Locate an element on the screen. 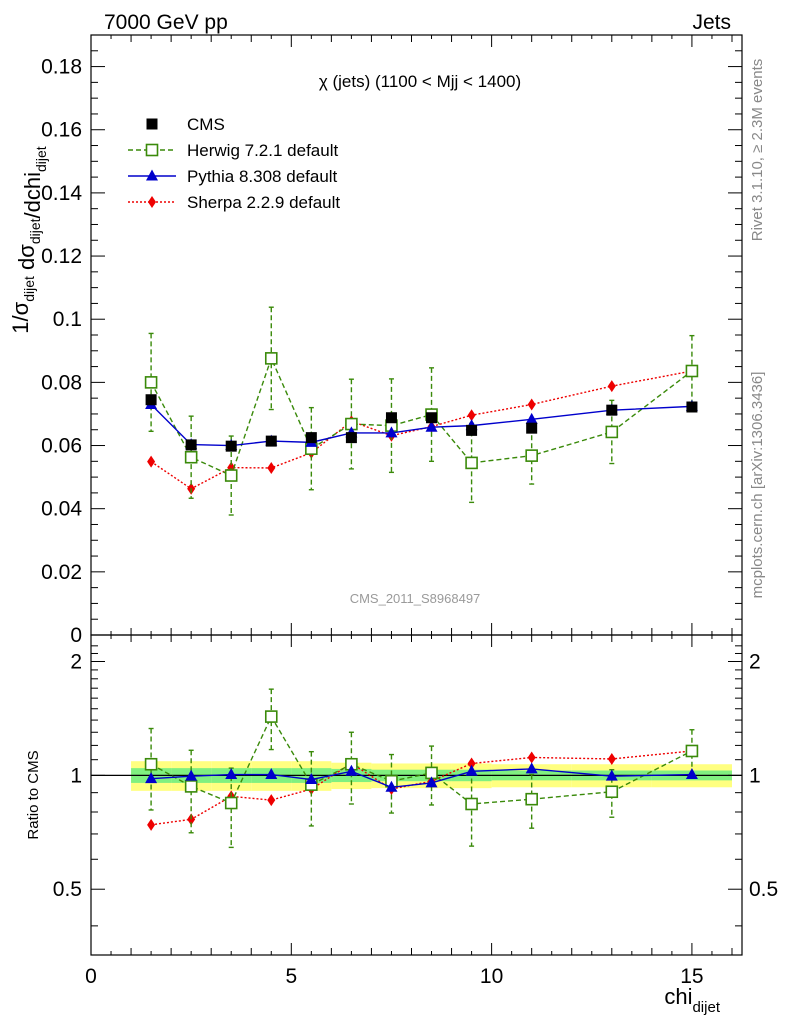  legend-marker-cms is located at coordinates (152, 124).